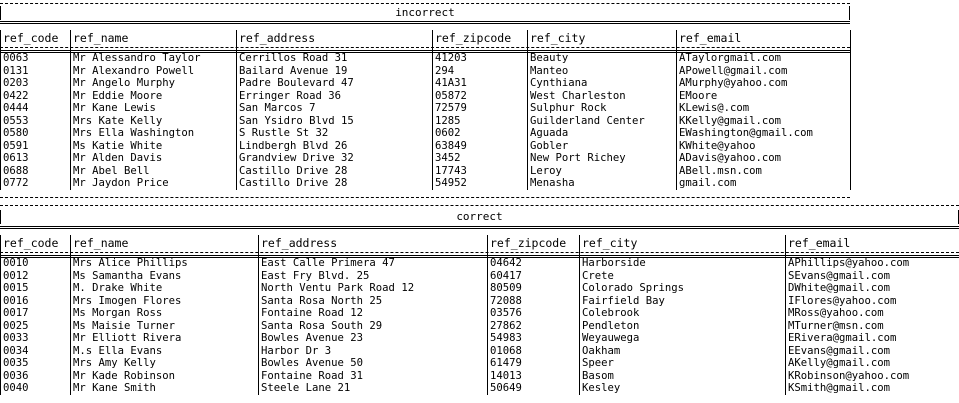 This screenshot has height=403, width=959. Describe the element at coordinates (153, 120) in the screenshot. I see `table-cell: Mrs Kate Kelly` at that location.